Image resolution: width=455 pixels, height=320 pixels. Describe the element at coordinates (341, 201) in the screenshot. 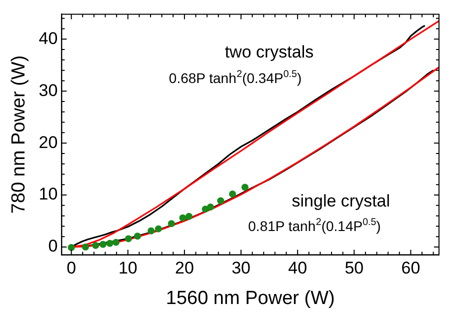

I see `annotation: single crystal` at that location.